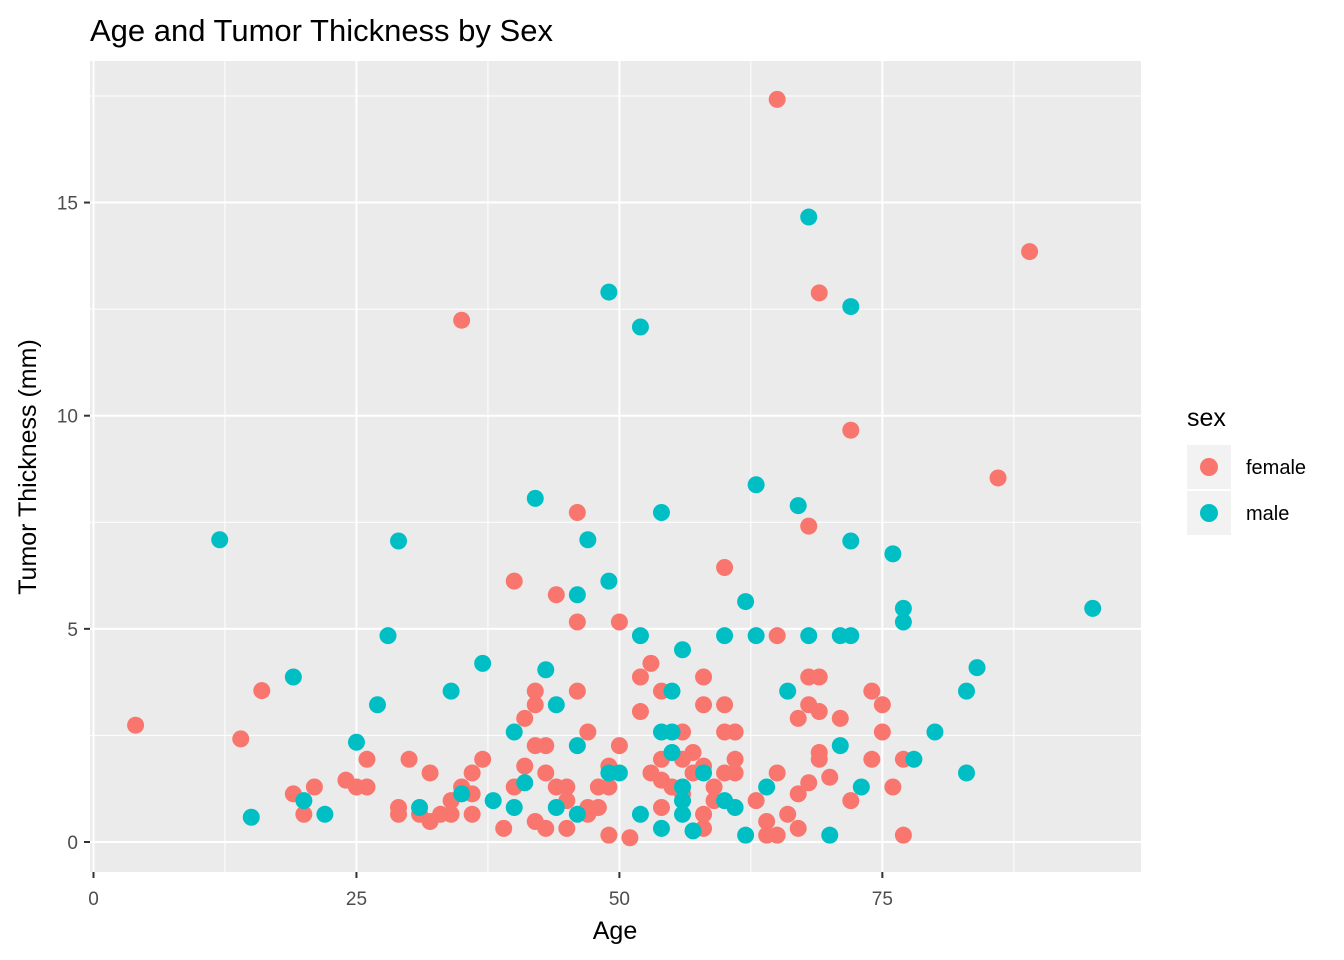 The image size is (1344, 960). I want to click on legend-title: sex, so click(1206, 418).